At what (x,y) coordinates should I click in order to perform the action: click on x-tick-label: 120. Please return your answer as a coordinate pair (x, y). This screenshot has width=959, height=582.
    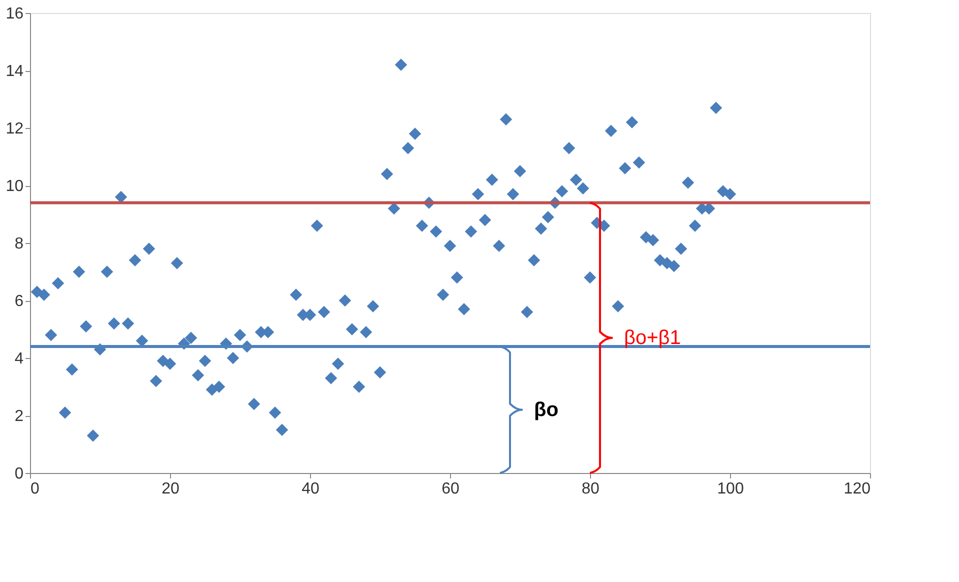
    Looking at the image, I should click on (857, 489).